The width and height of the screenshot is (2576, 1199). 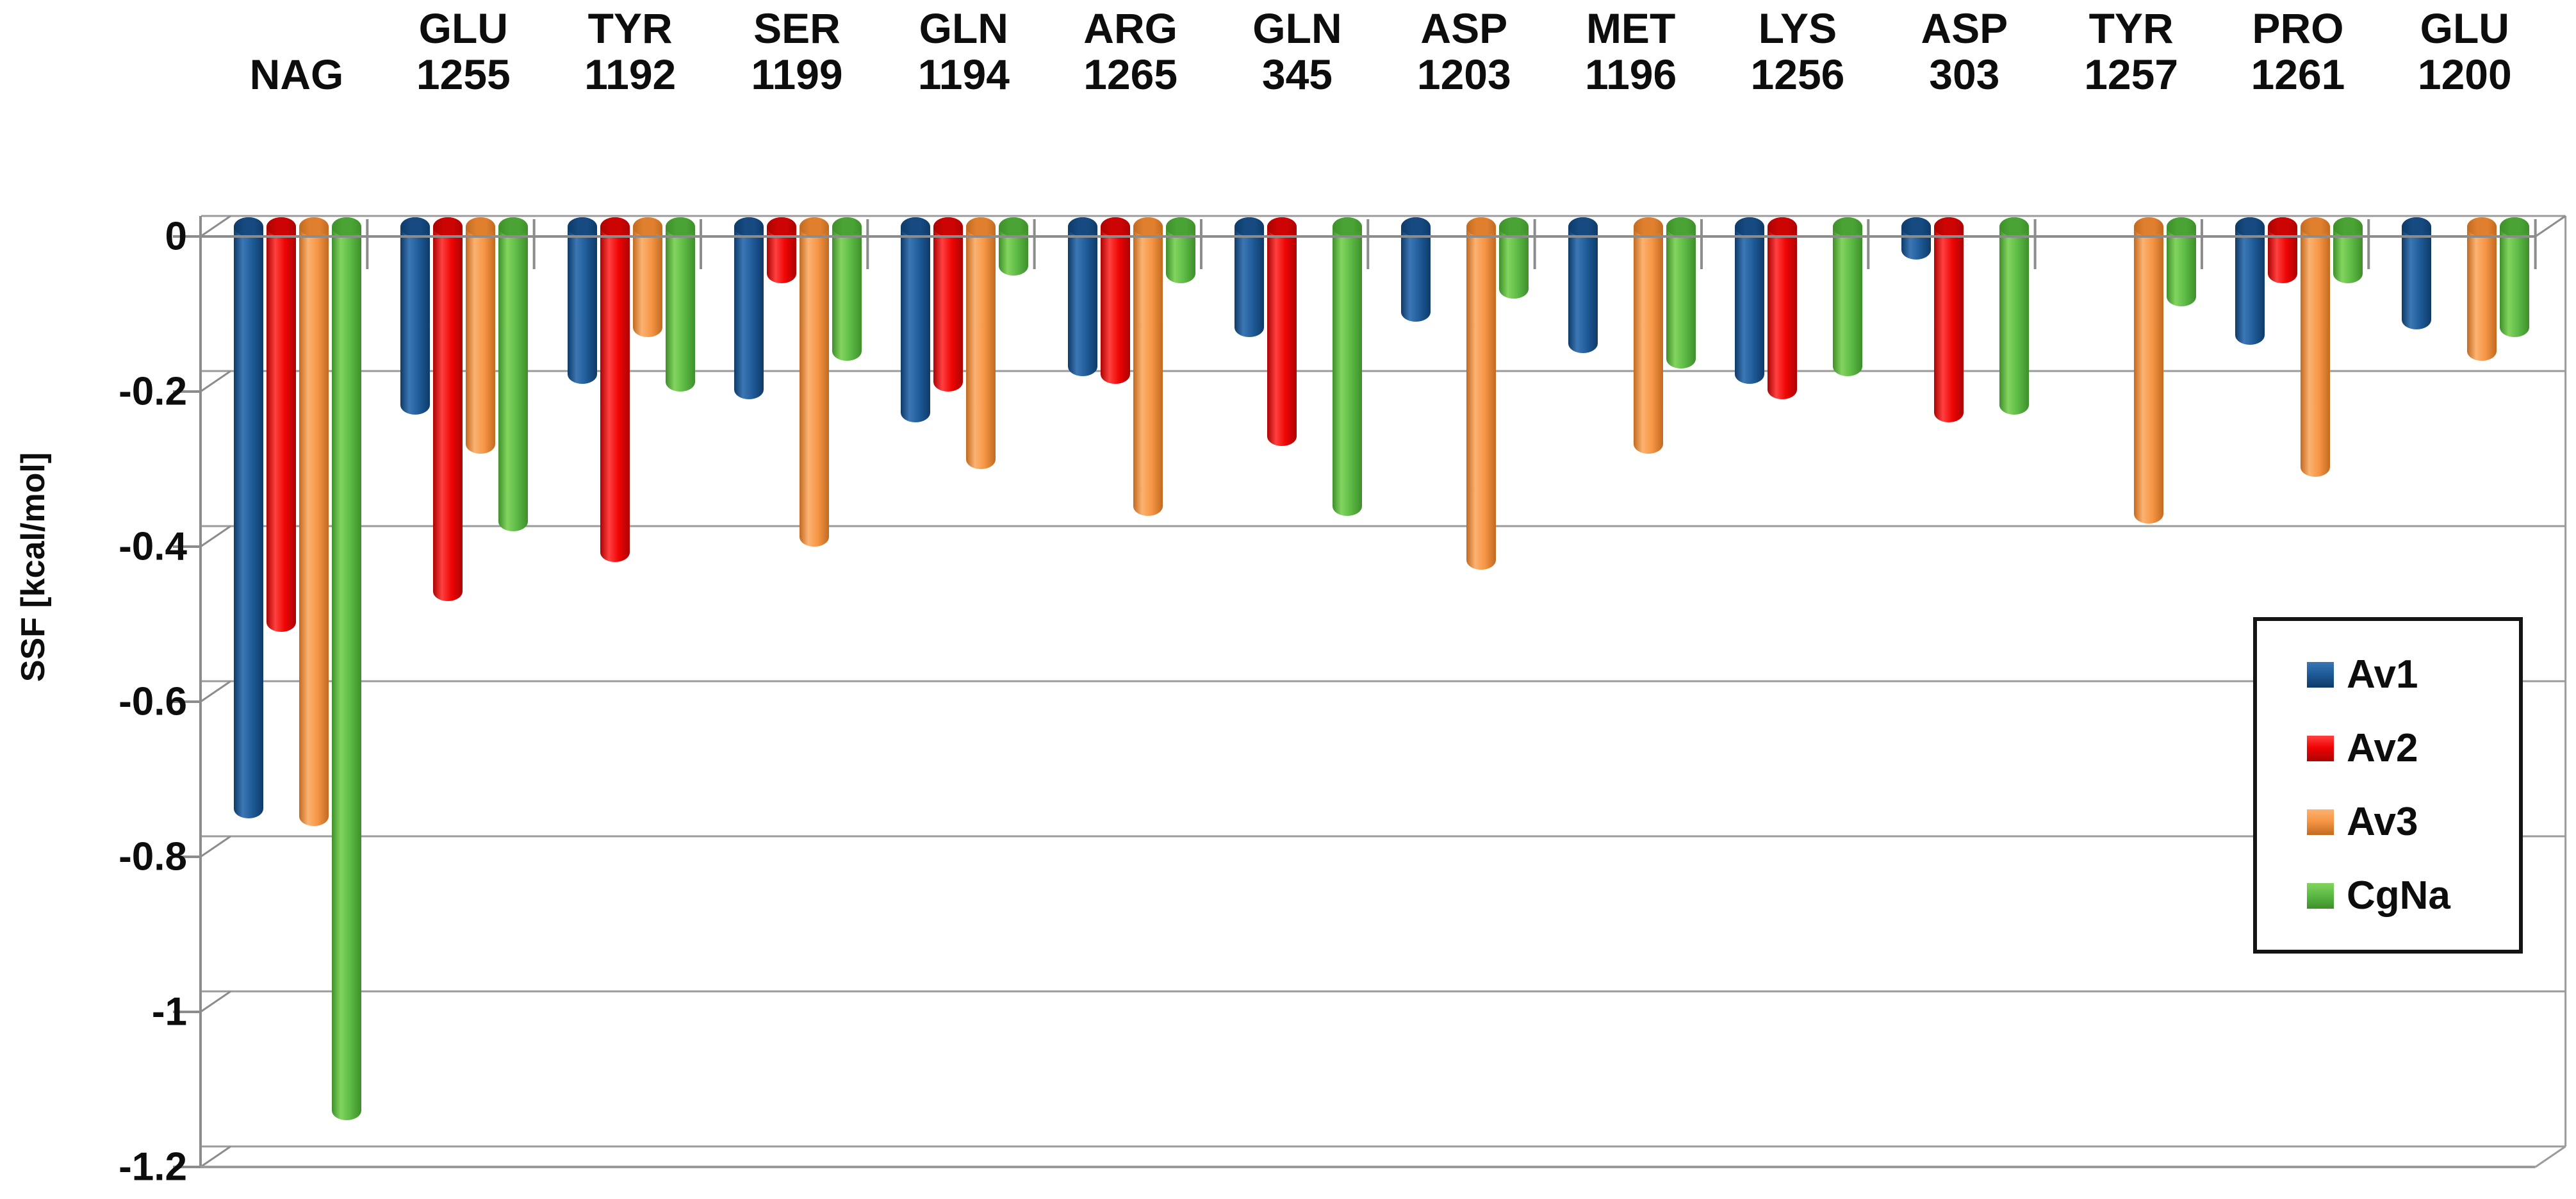 I want to click on category-label-GLN-1194: GLN 1194, so click(x=964, y=51).